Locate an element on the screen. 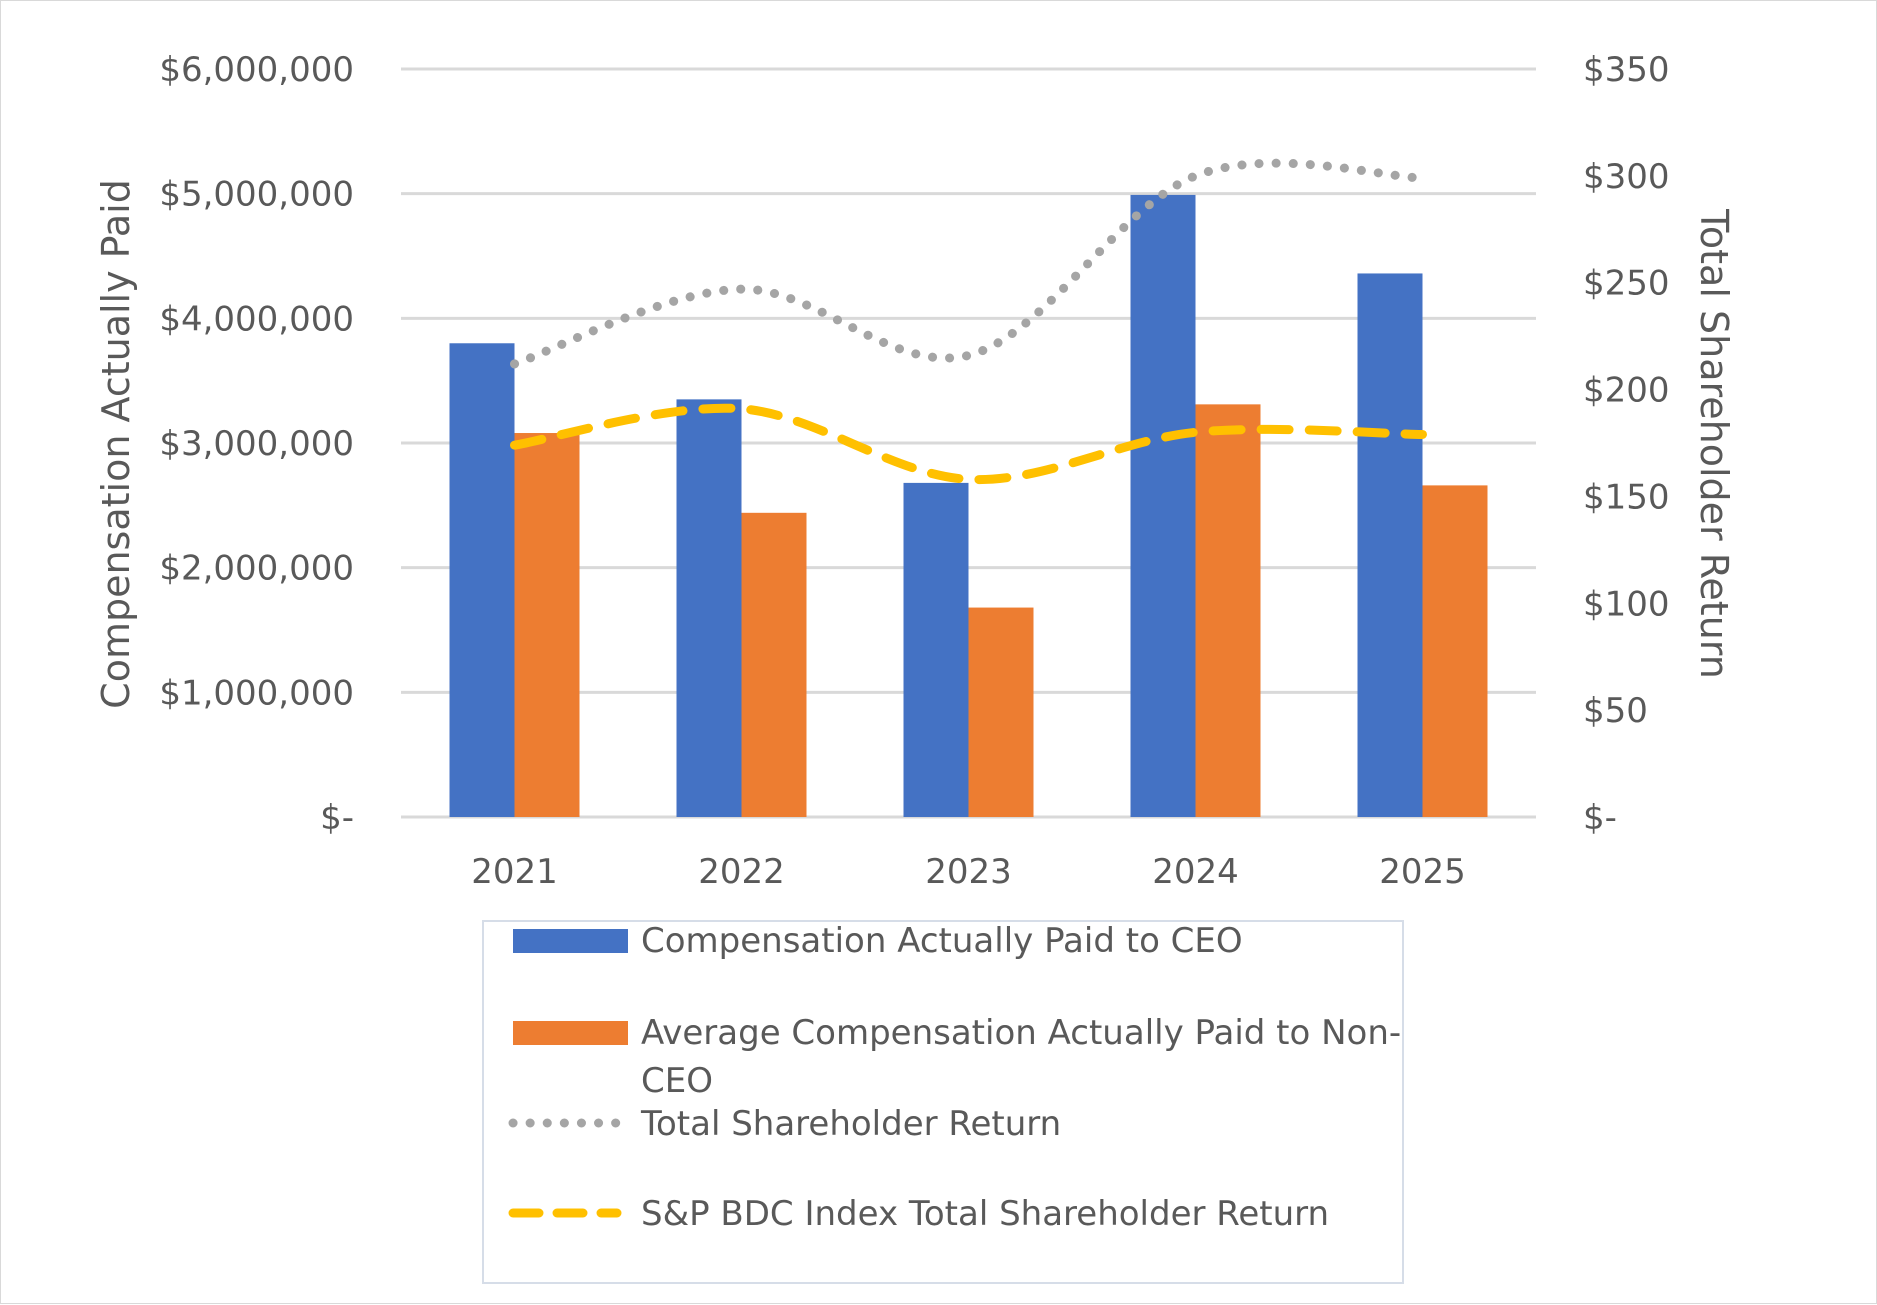  right-tick-label: $200 is located at coordinates (1626, 391).